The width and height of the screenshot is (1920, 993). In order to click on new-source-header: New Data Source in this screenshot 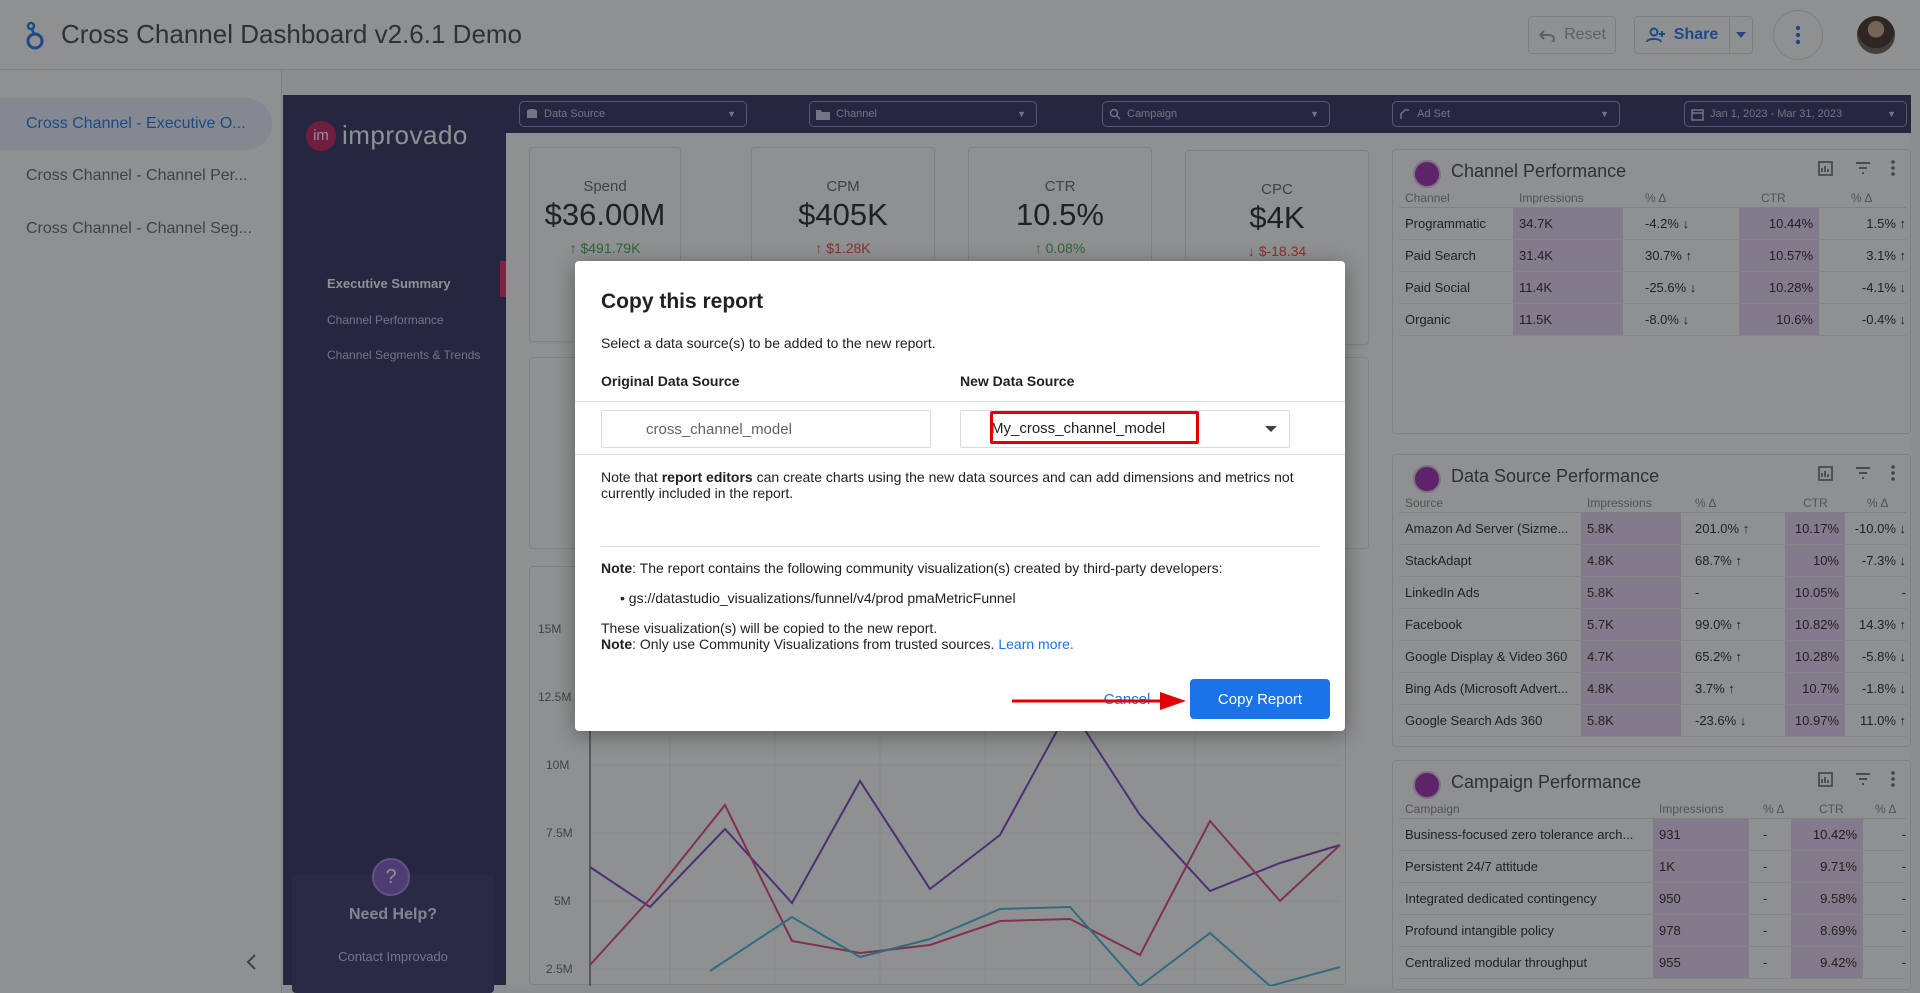, I will do `click(1017, 381)`.